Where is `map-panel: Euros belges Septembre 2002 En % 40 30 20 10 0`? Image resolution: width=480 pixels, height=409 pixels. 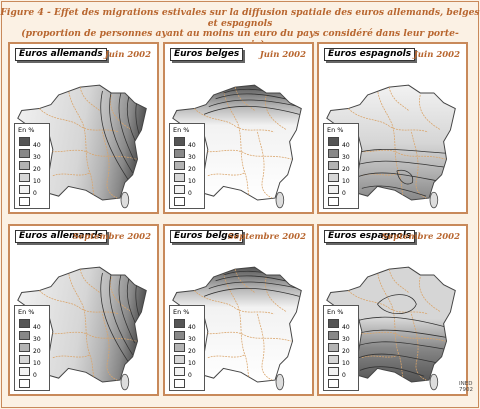
map-panel: Euros belges Septembre 2002 En % 40 30 20 10 0 is located at coordinates (238, 310).